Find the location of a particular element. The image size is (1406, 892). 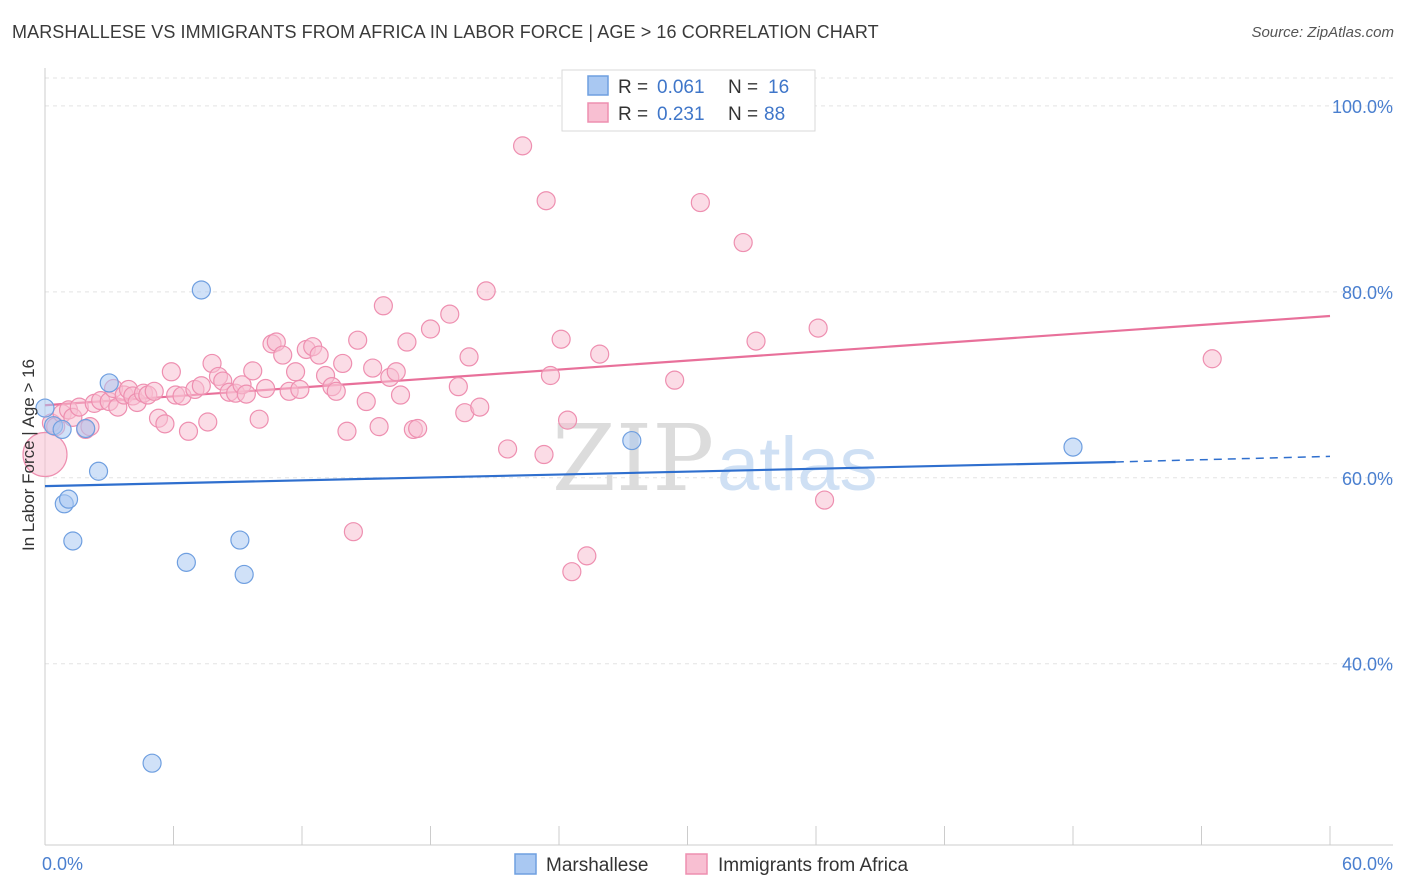

source-label: Source: ZipAtlas.com is located at coordinates (1322, 32).